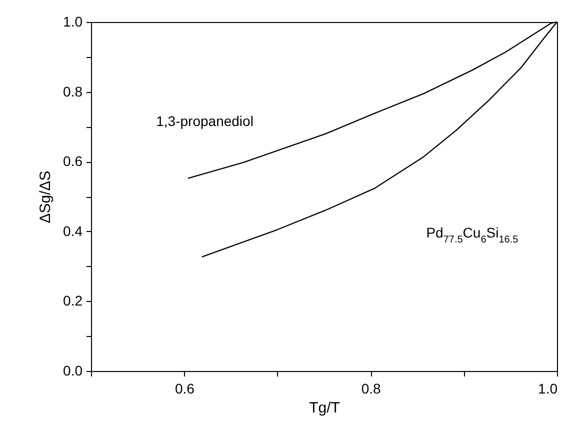 The height and width of the screenshot is (431, 577). Describe the element at coordinates (73, 91) in the screenshot. I see `y-tick-label: 0.8` at that location.